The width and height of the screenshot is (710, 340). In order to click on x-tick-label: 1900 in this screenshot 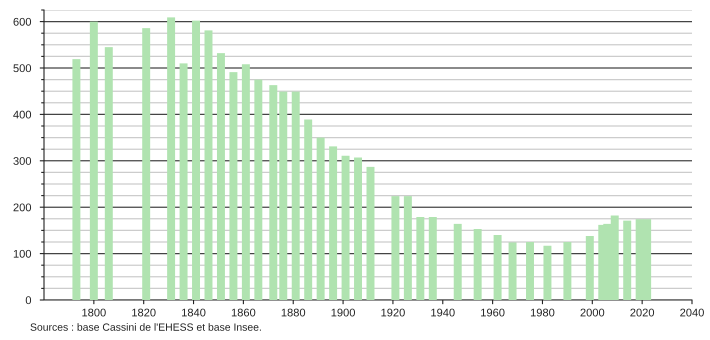, I will do `click(343, 312)`.